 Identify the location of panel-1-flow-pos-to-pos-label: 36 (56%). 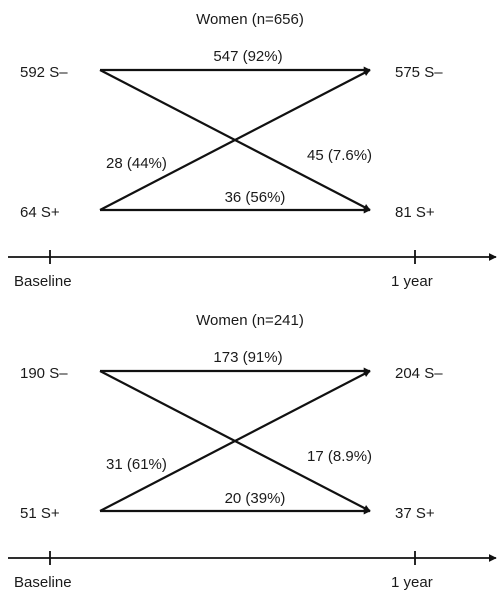
(255, 197).